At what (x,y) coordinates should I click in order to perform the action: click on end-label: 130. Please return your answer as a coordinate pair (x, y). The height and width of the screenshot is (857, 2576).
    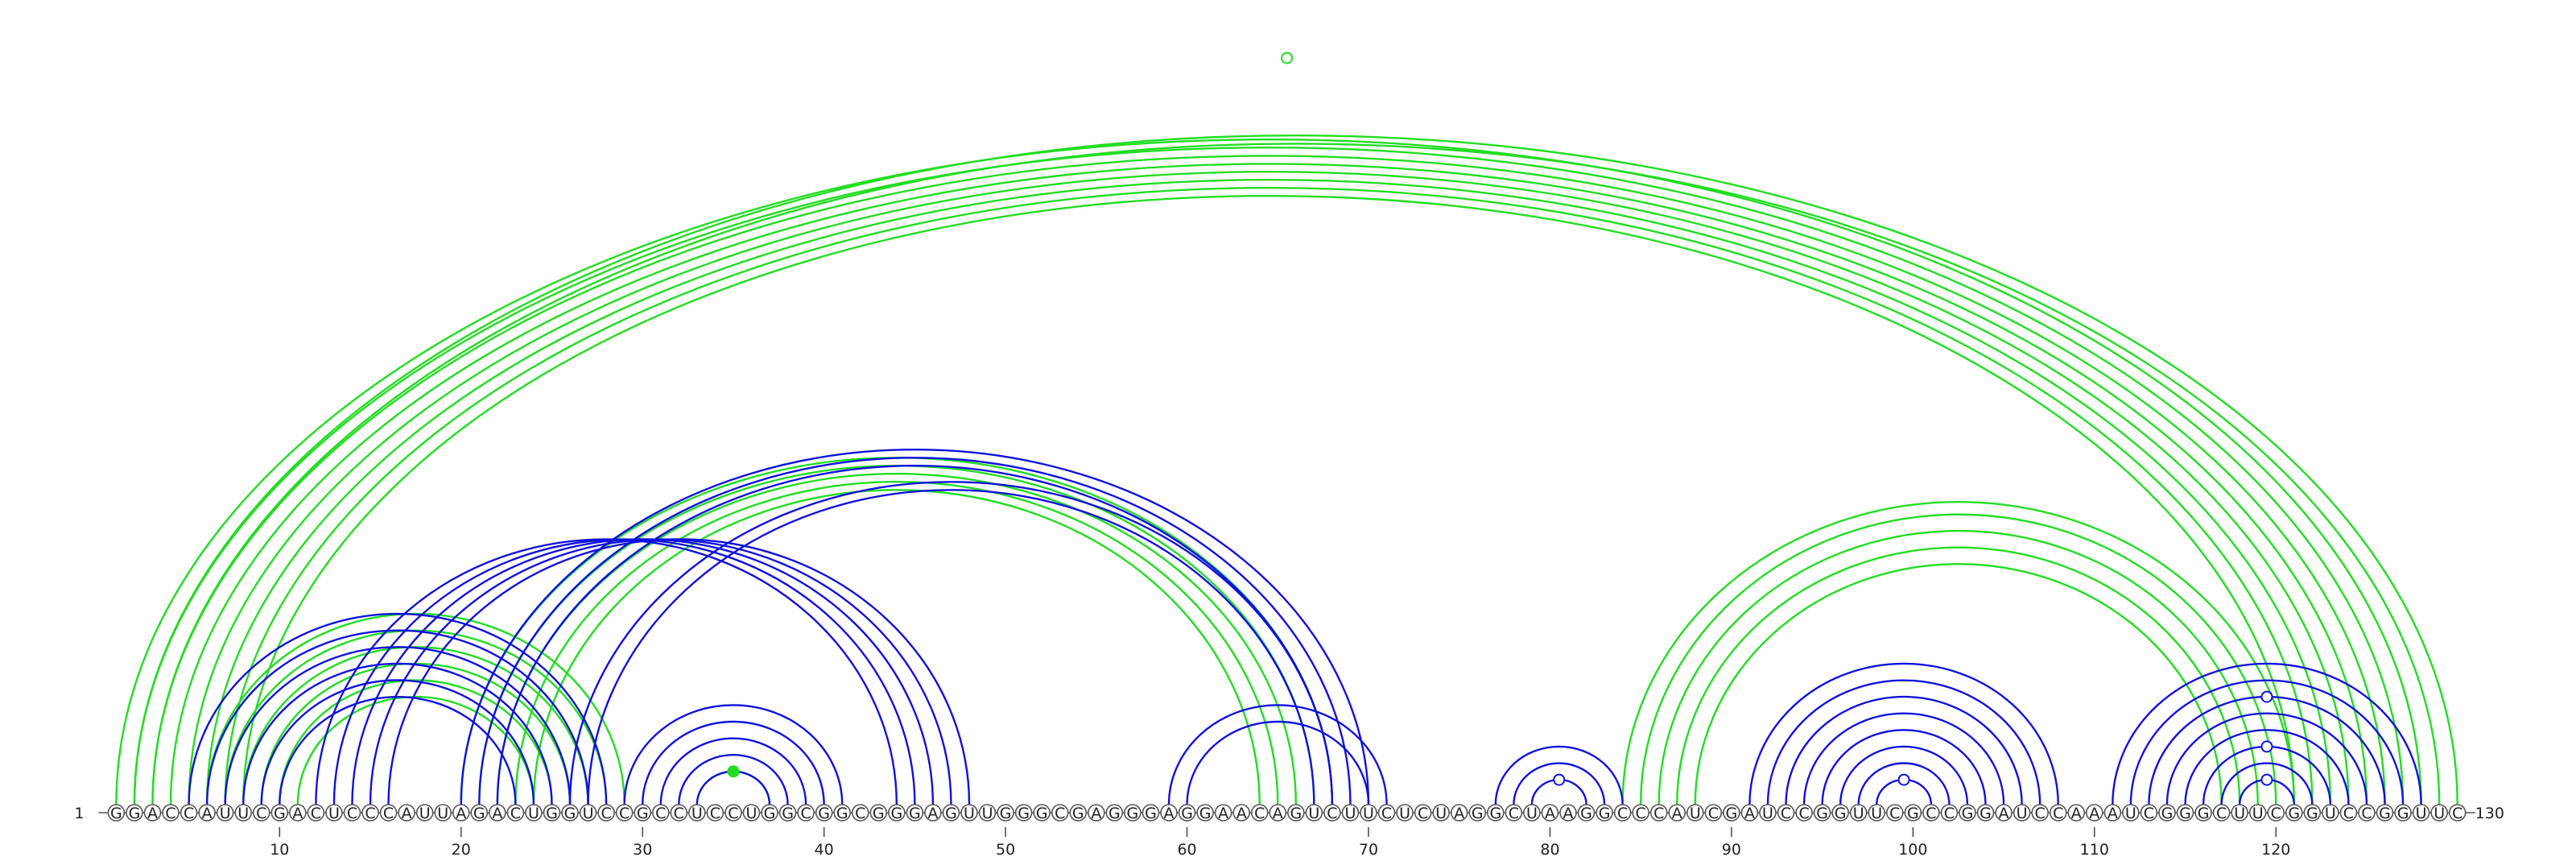
    Looking at the image, I should click on (2489, 813).